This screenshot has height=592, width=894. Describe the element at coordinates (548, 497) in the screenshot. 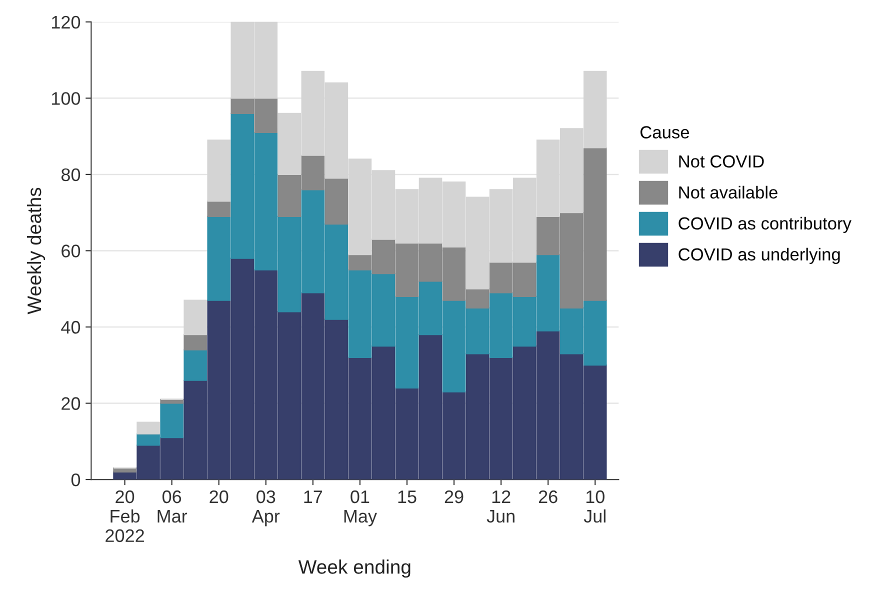

I see `x-tick-label: 26` at that location.